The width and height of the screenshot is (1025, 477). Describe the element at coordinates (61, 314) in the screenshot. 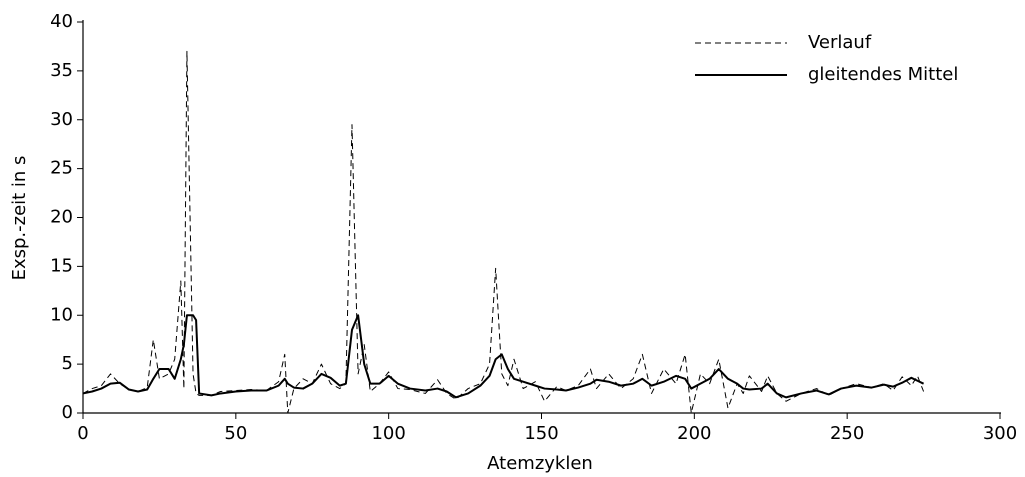

I see `y-tick-label: 10` at that location.